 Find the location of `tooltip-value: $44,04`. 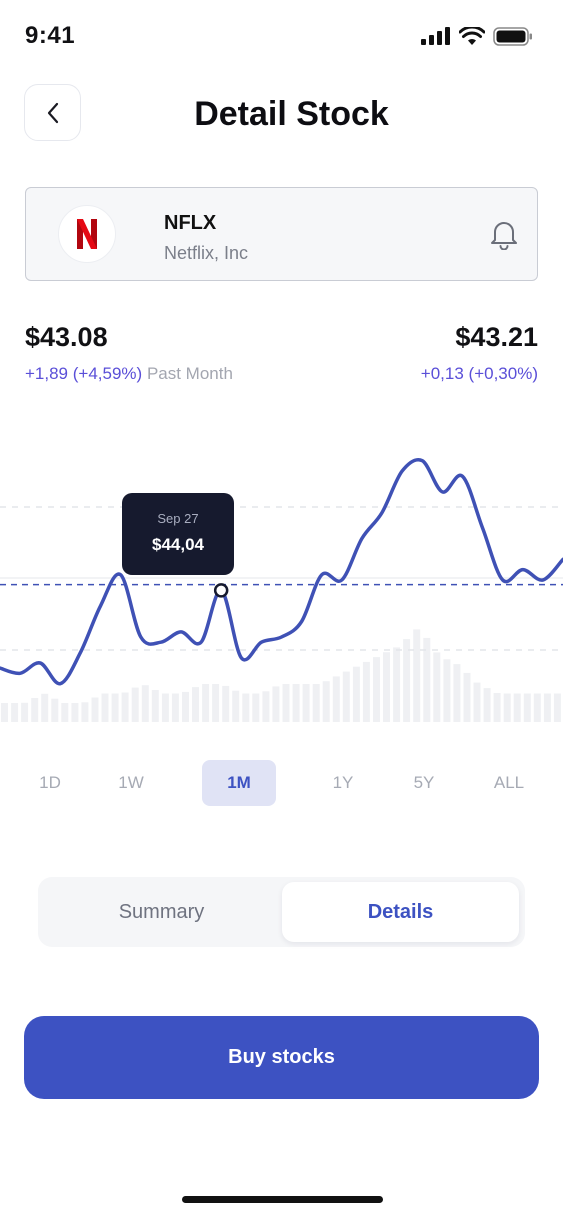

tooltip-value: $44,04 is located at coordinates (178, 544).